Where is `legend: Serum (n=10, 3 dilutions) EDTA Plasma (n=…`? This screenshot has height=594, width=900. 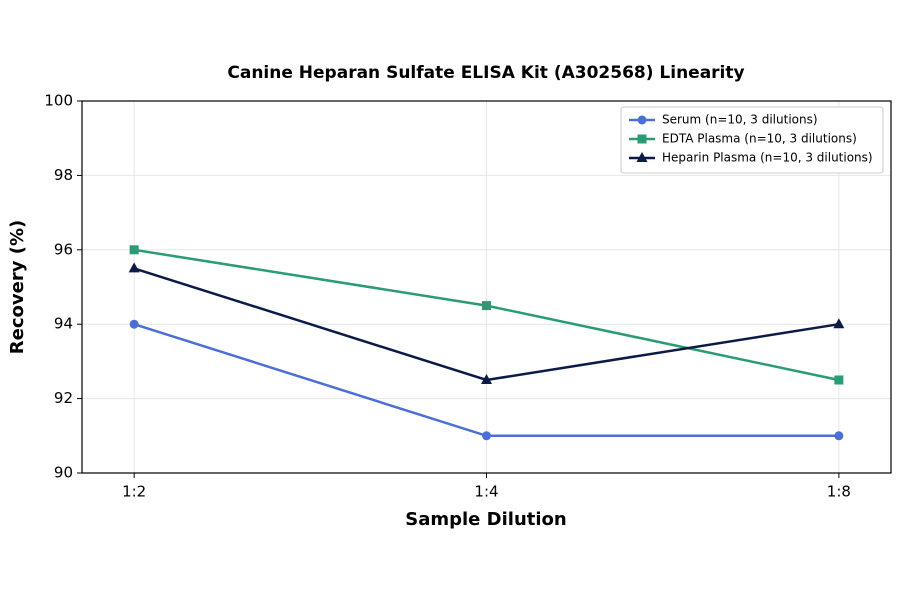 legend: Serum (n=10, 3 dilutions) EDTA Plasma (n=… is located at coordinates (752, 140).